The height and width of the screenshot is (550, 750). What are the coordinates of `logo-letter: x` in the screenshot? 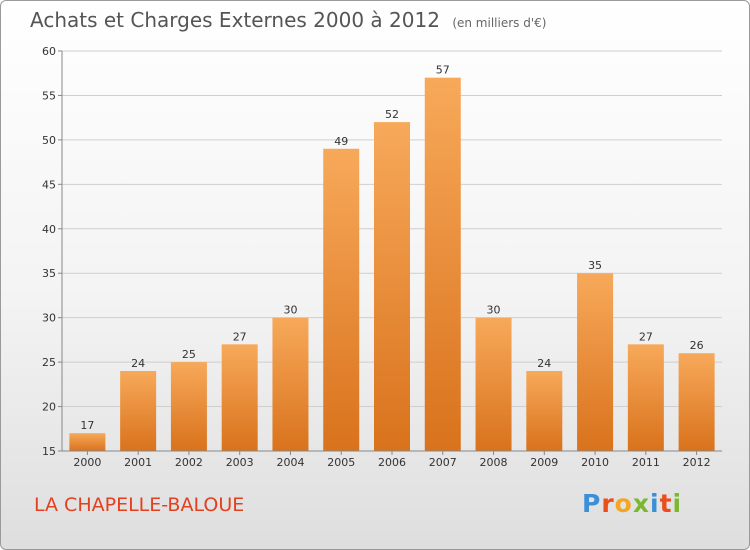 It's located at (641, 503).